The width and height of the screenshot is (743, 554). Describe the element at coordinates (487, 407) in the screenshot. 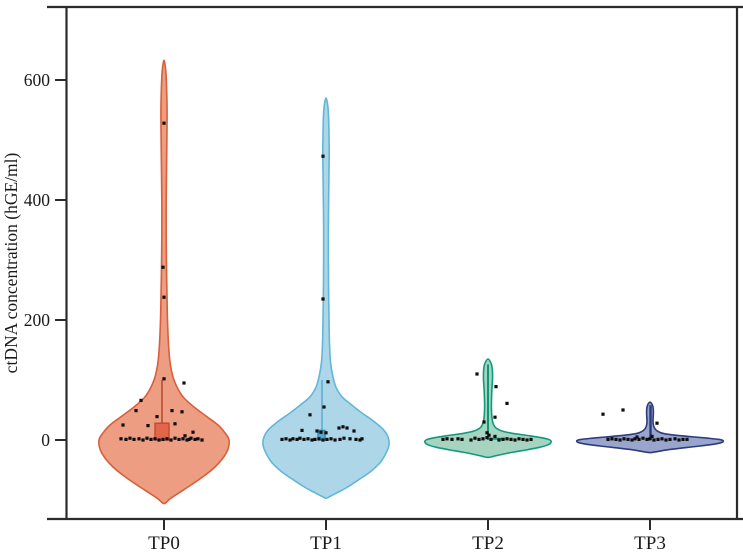

I see `jitter-points-TP2` at that location.